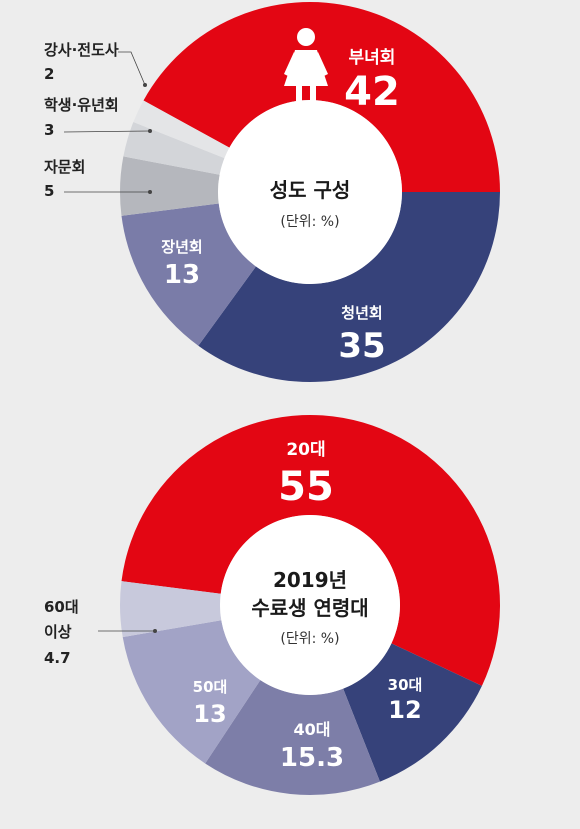 The height and width of the screenshot is (829, 580). Describe the element at coordinates (372, 92) in the screenshot. I see `slice-value-1: 42` at that location.